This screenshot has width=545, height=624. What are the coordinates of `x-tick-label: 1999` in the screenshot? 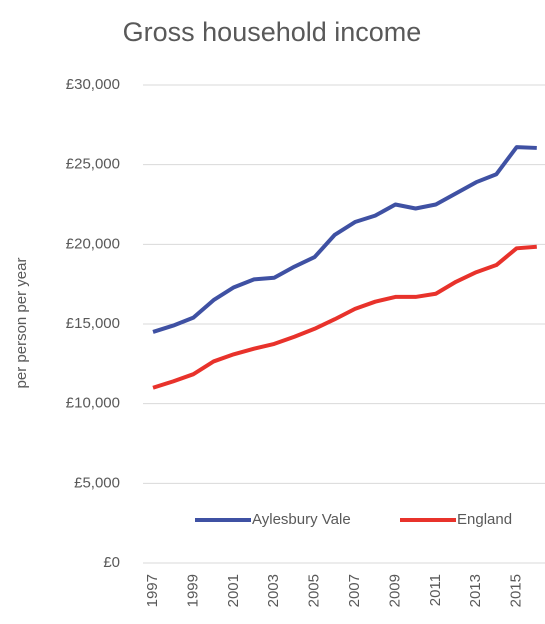 It's located at (192, 590).